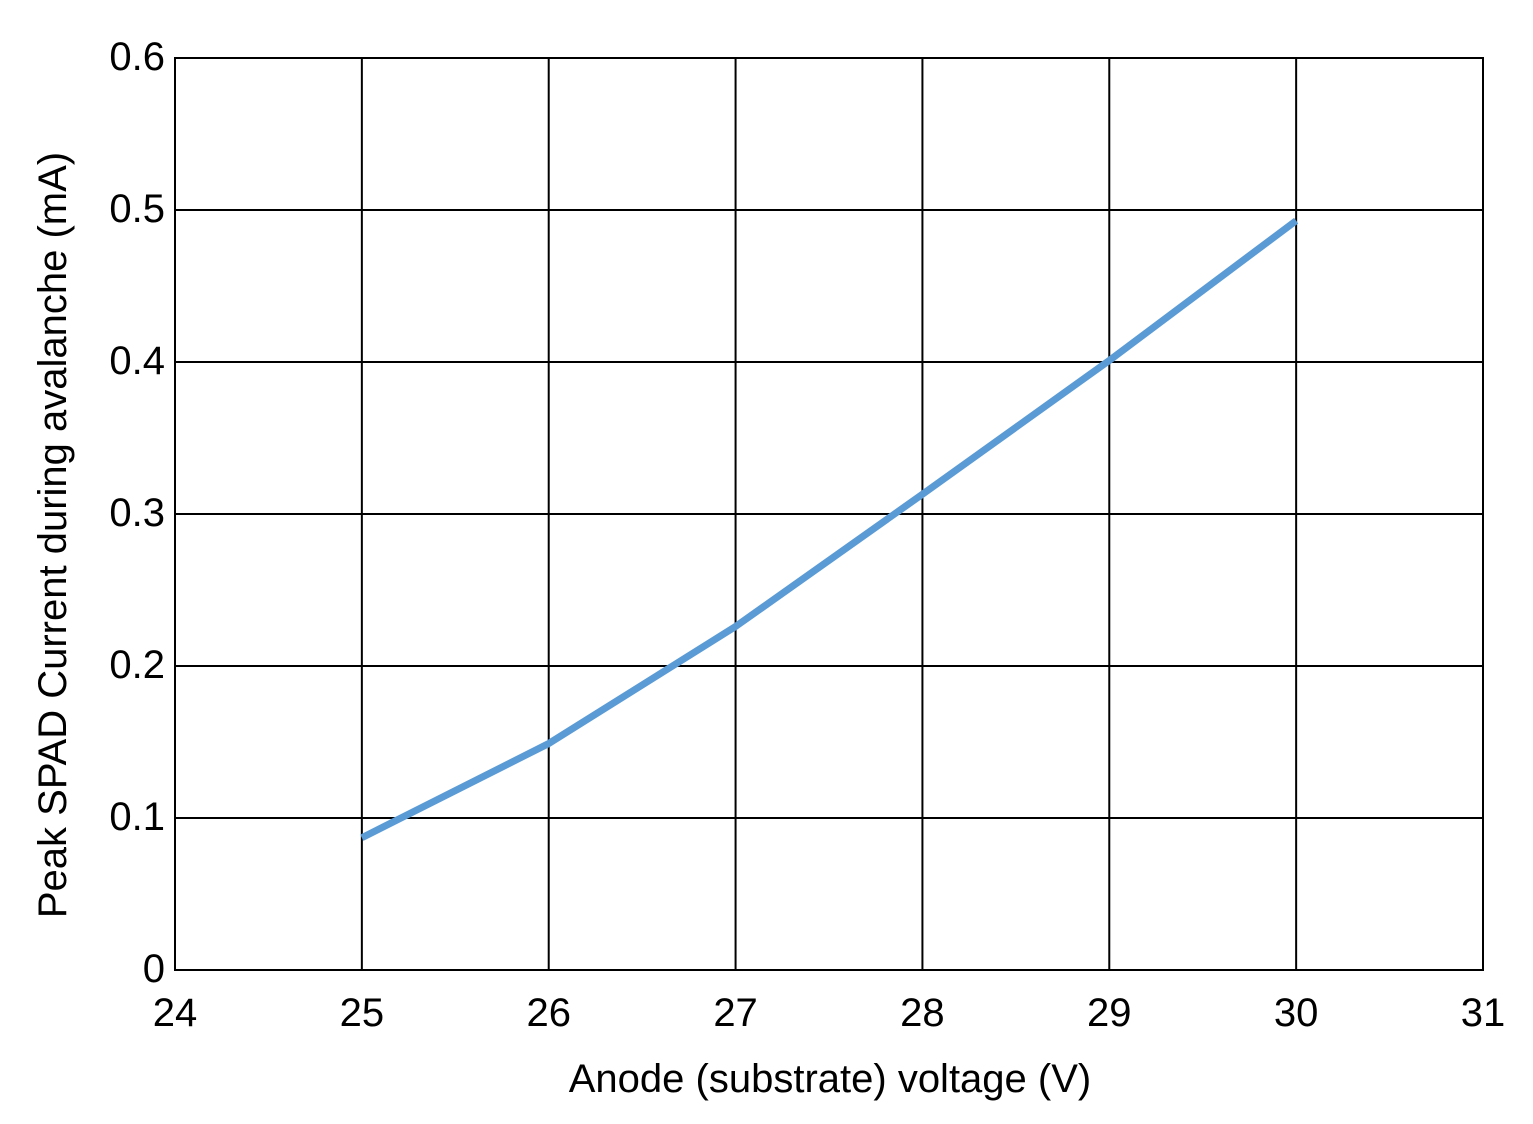 The width and height of the screenshot is (1533, 1124). I want to click on x-tick-label: 24, so click(175, 1013).